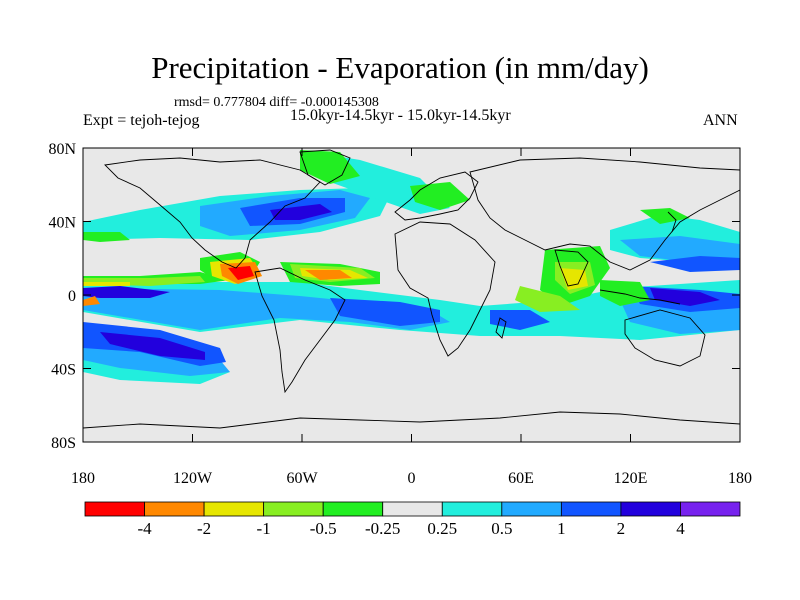  I want to click on colorbar-label: -0.5, so click(323, 528).